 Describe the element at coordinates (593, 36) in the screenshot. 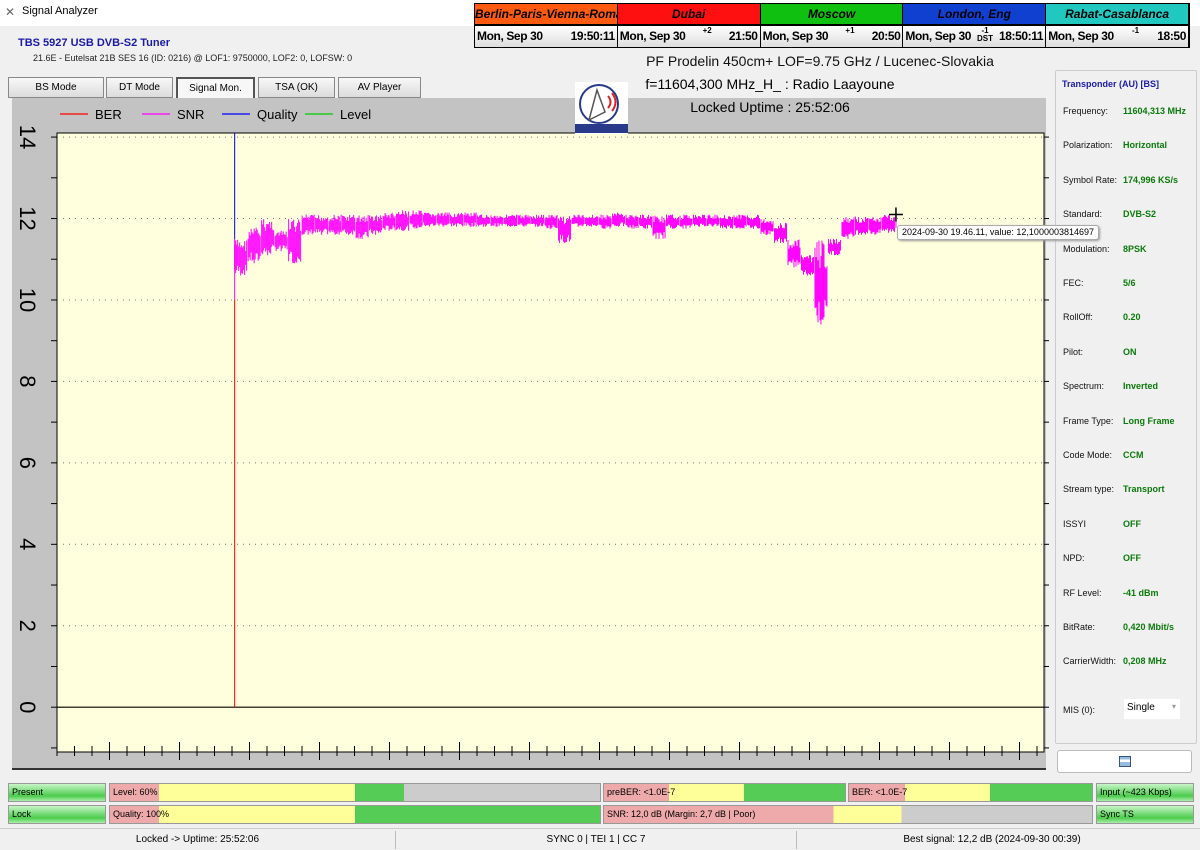

I see `clock-time: 19:50:11` at that location.